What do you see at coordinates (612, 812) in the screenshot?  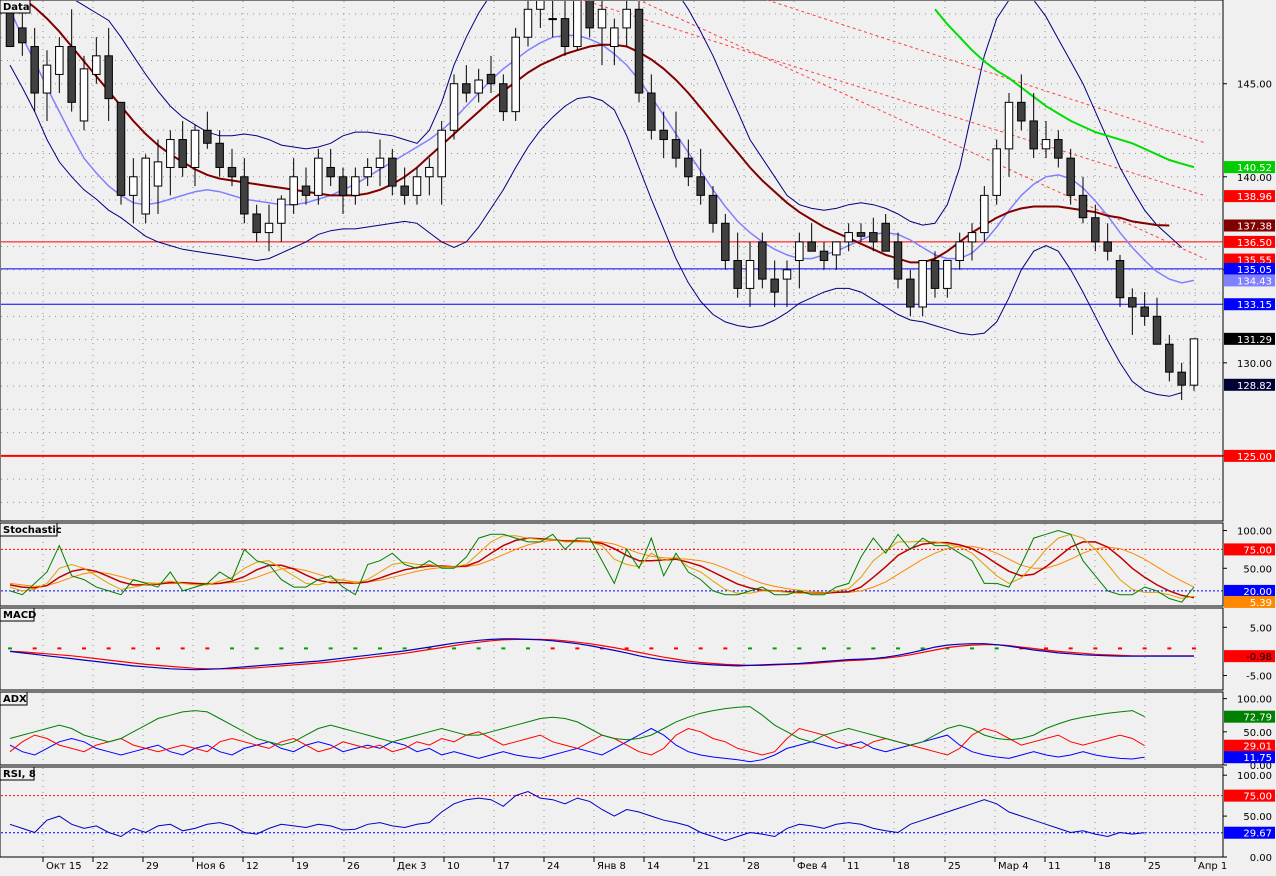 I see `rsi-panel: RSI, 8` at bounding box center [612, 812].